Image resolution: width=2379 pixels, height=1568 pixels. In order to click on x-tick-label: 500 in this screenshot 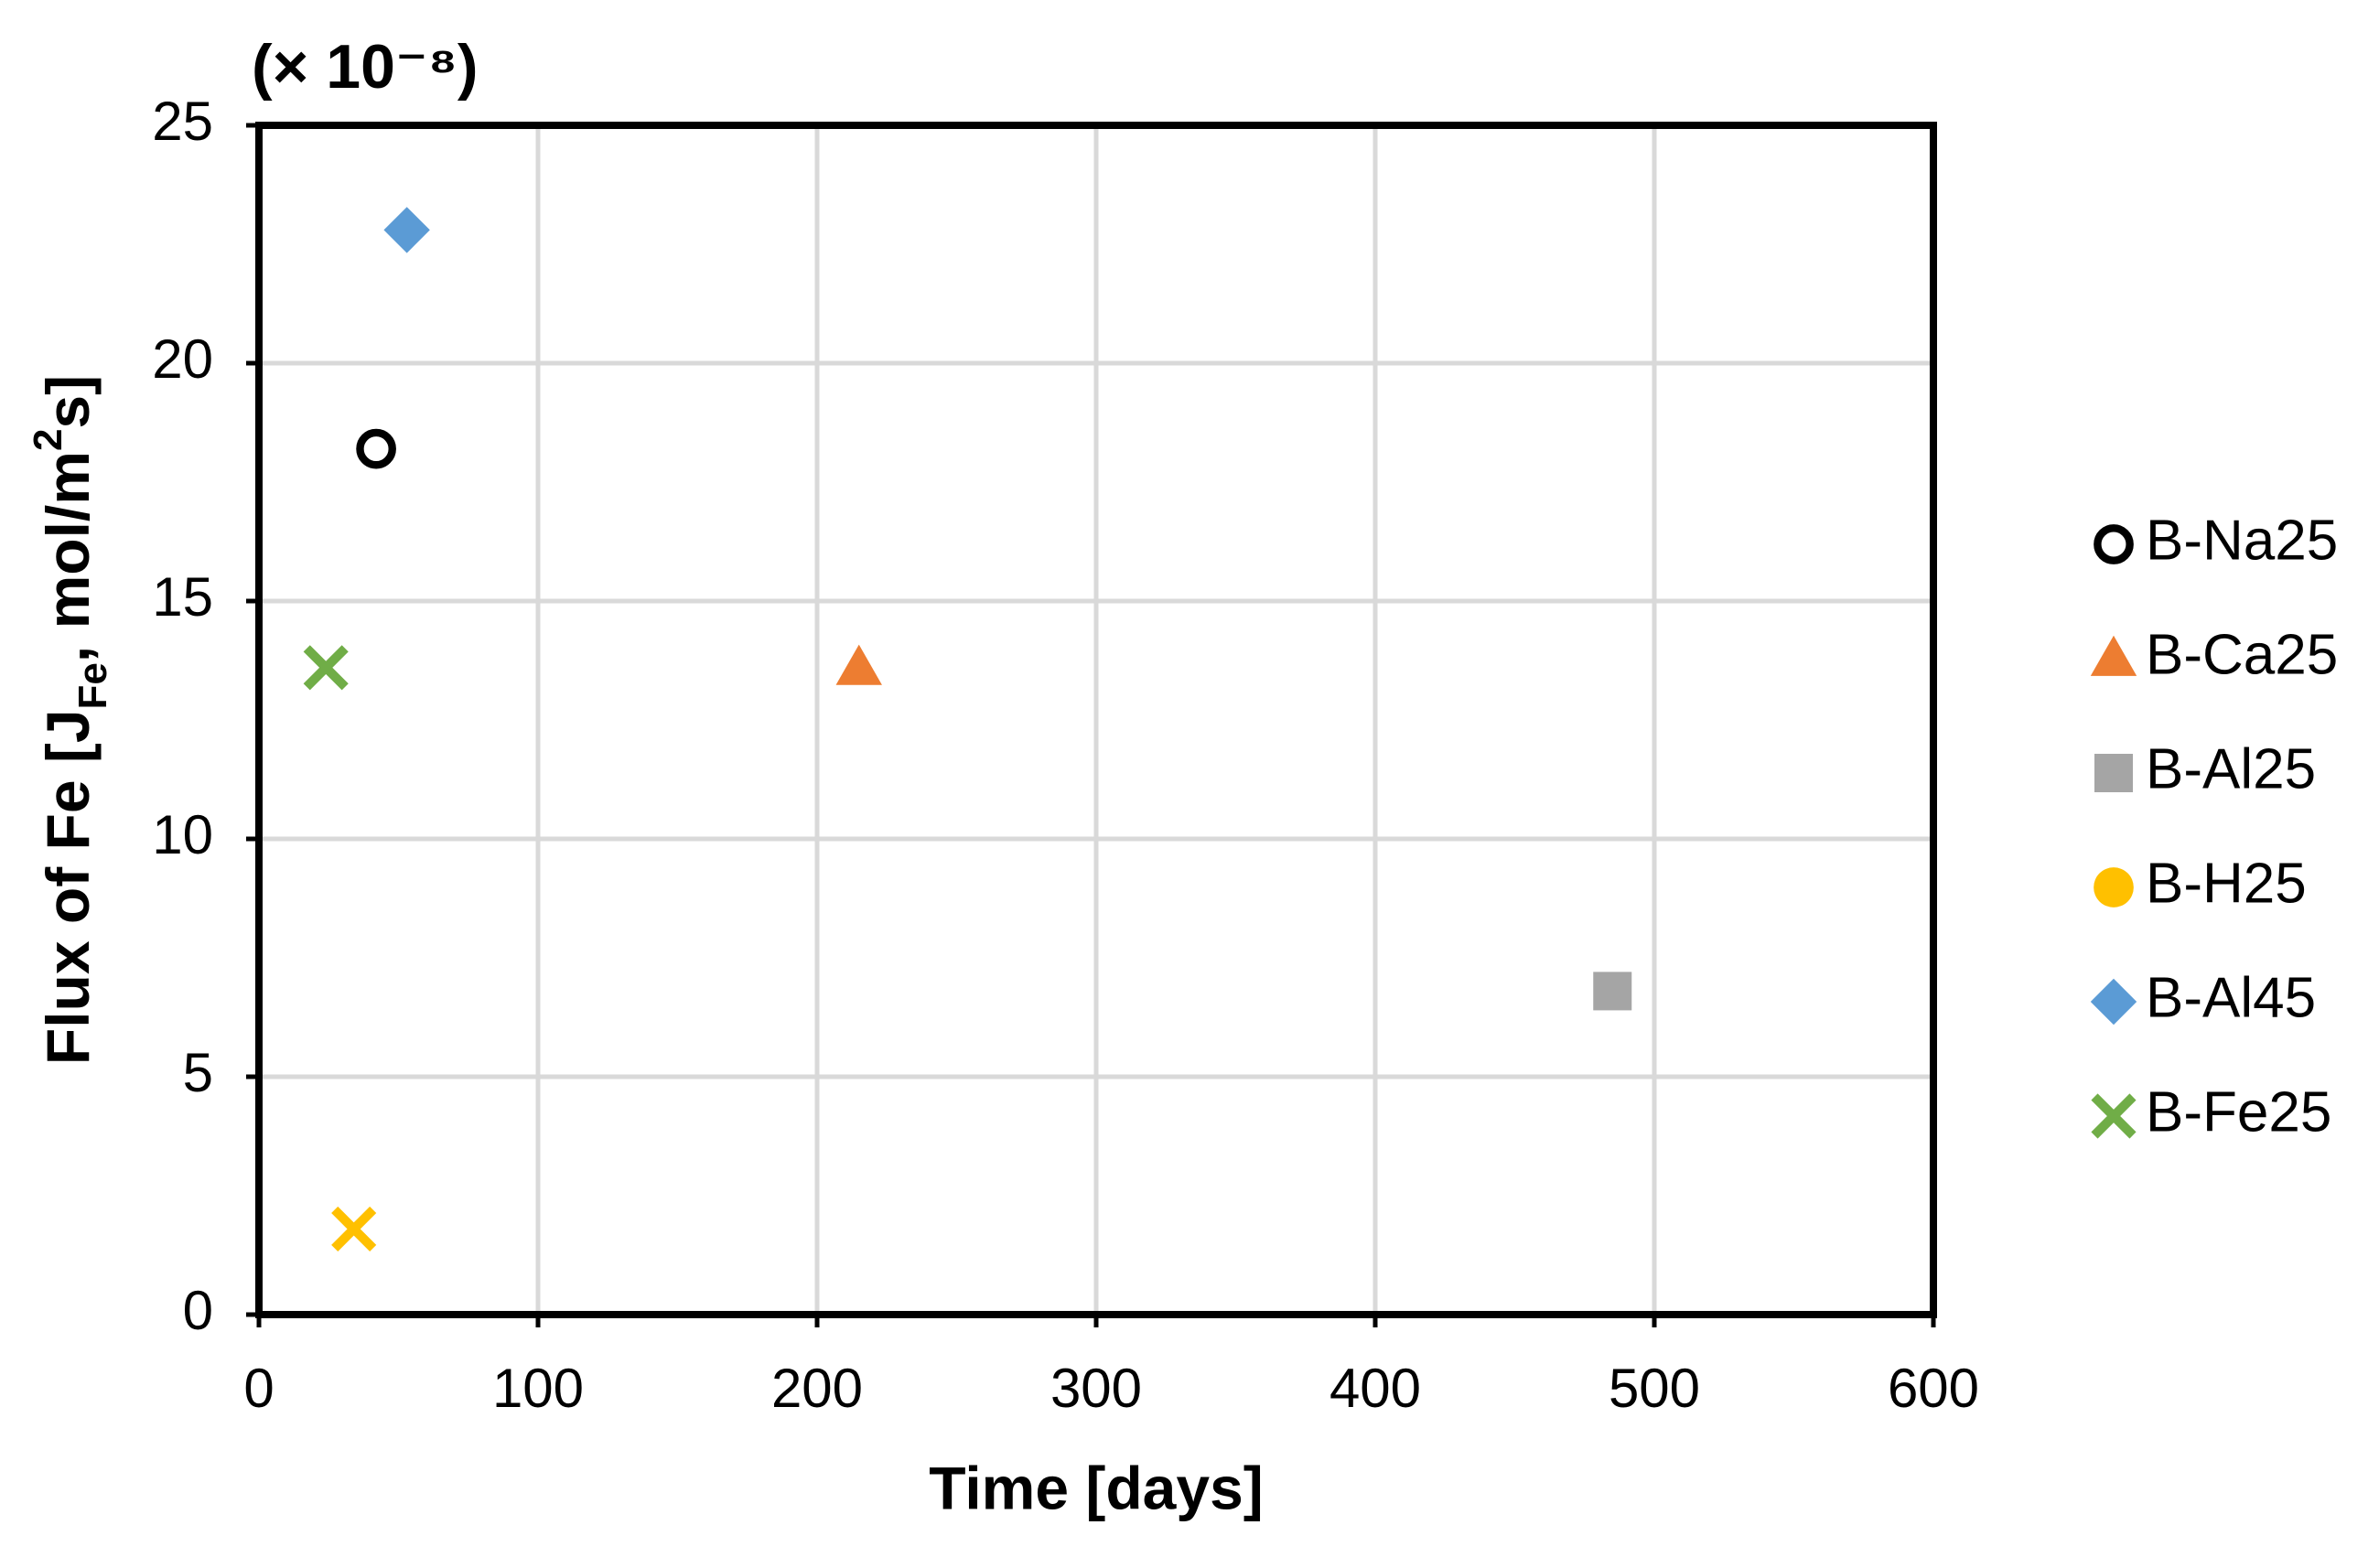, I will do `click(1655, 1388)`.